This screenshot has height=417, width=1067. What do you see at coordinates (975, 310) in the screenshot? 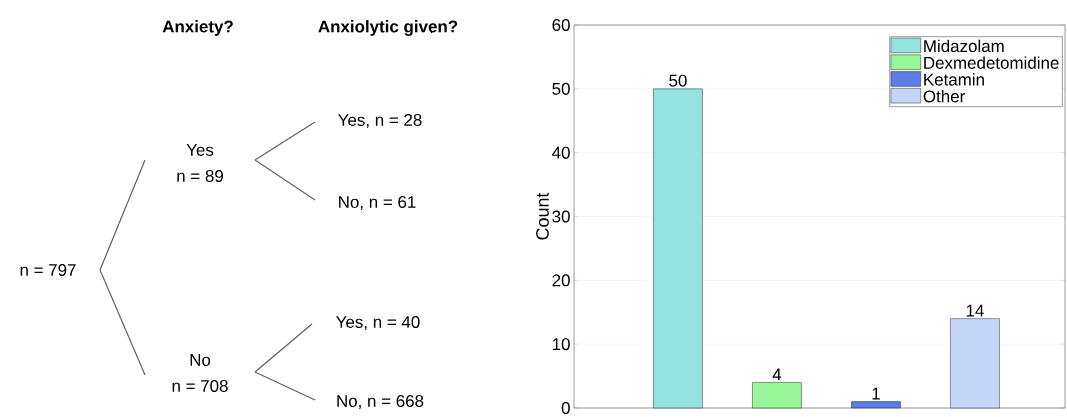
I see `data-label: 14` at bounding box center [975, 310].